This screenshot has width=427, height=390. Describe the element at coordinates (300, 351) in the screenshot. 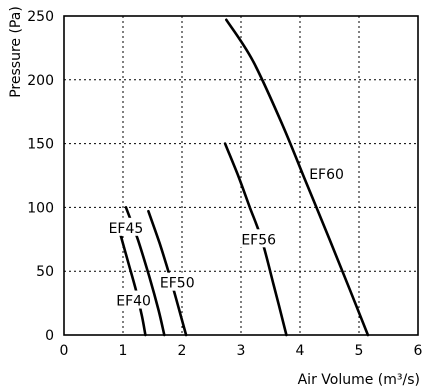

I see `x-tick-label: 4` at that location.